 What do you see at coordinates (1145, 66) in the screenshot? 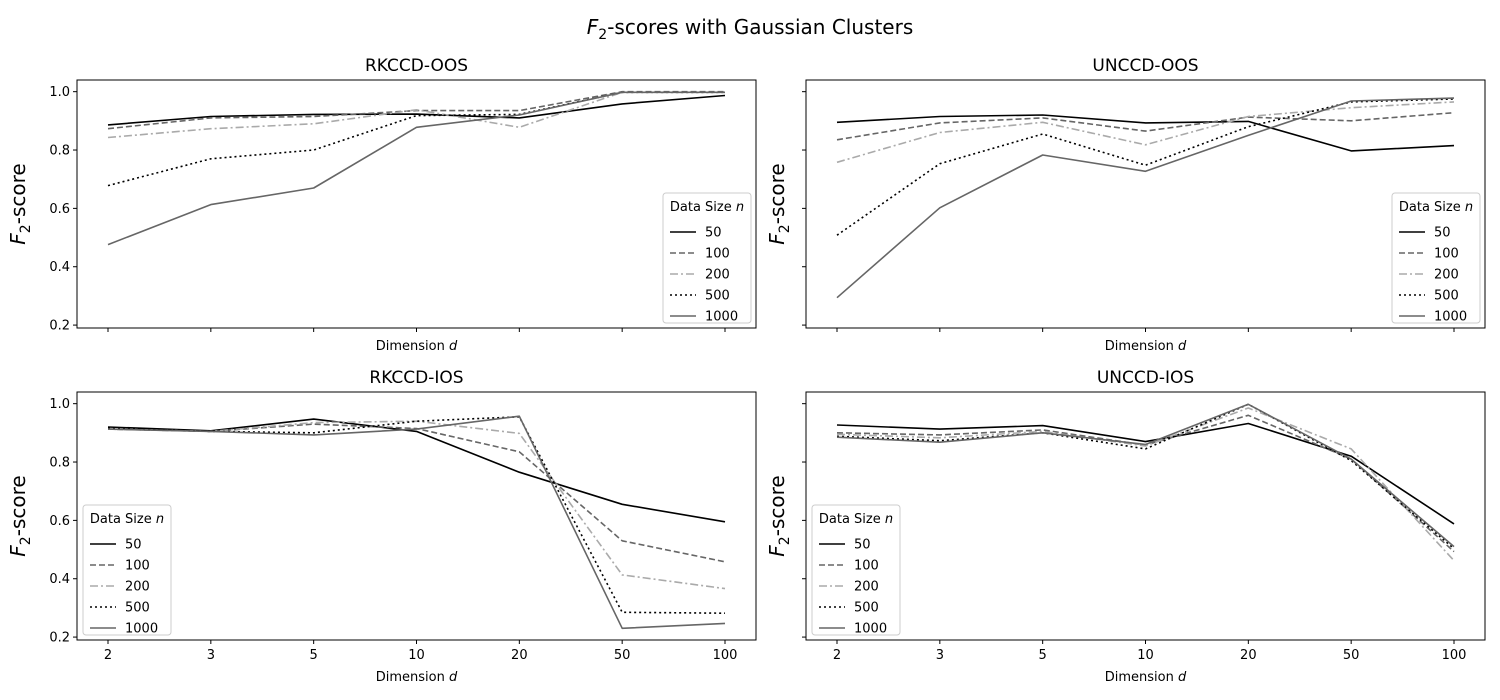
I see `subplot-title: UNCCD-OOS` at bounding box center [1145, 66].